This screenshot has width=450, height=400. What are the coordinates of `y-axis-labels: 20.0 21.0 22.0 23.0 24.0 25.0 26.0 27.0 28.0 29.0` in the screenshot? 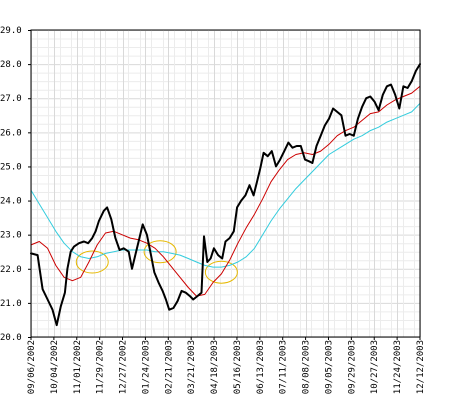 It's located at (15, 184).